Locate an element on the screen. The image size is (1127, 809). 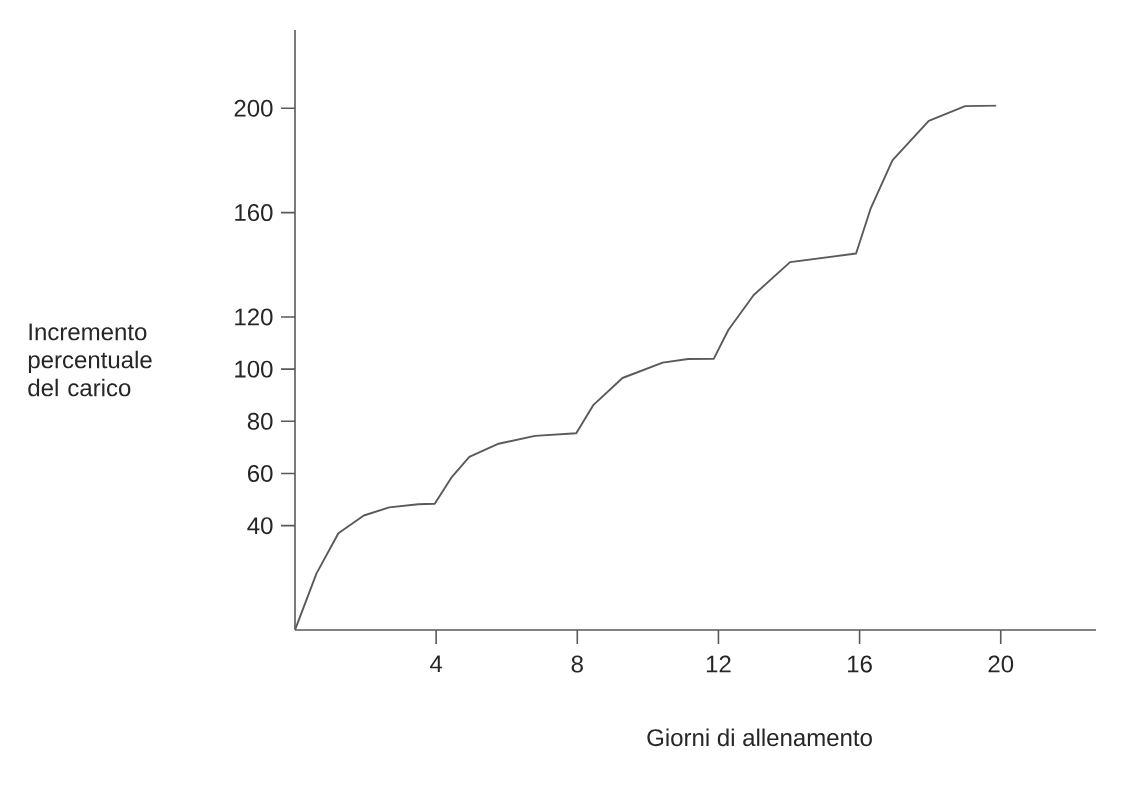
x-tick-label: 20 is located at coordinates (1001, 664).